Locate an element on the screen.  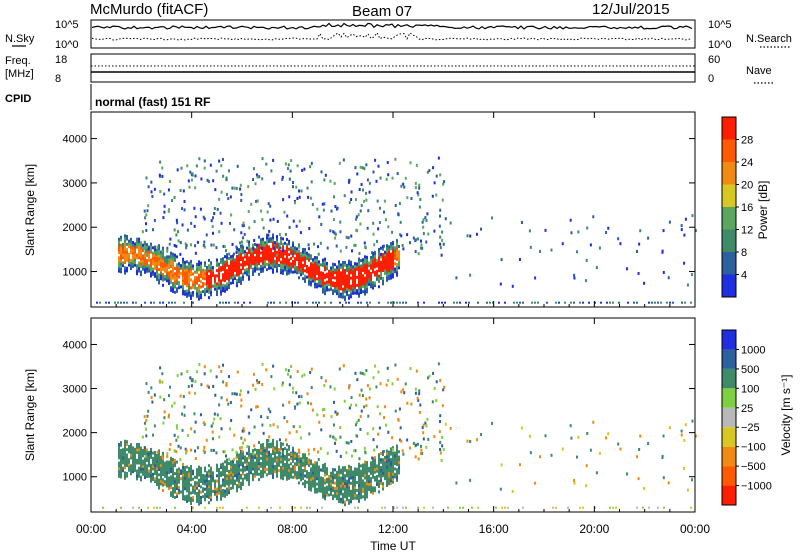
noise-right-tick-bottom: 10^0 is located at coordinates (720, 45).